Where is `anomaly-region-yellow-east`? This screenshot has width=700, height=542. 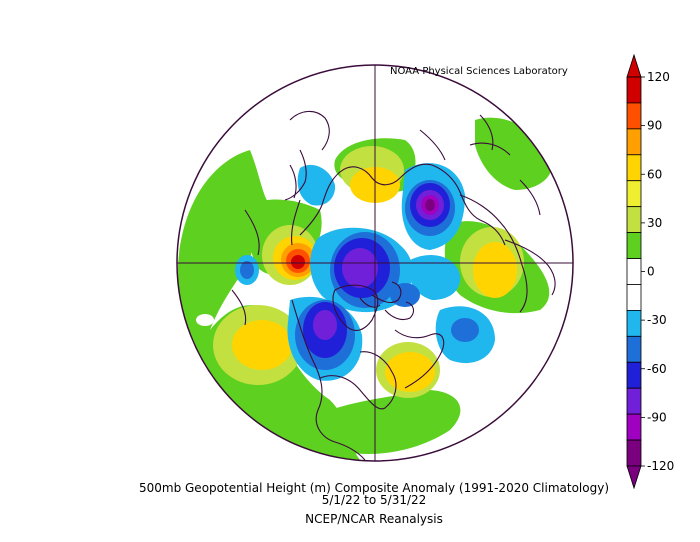
anomaly-region-yellow-east is located at coordinates (495, 270).